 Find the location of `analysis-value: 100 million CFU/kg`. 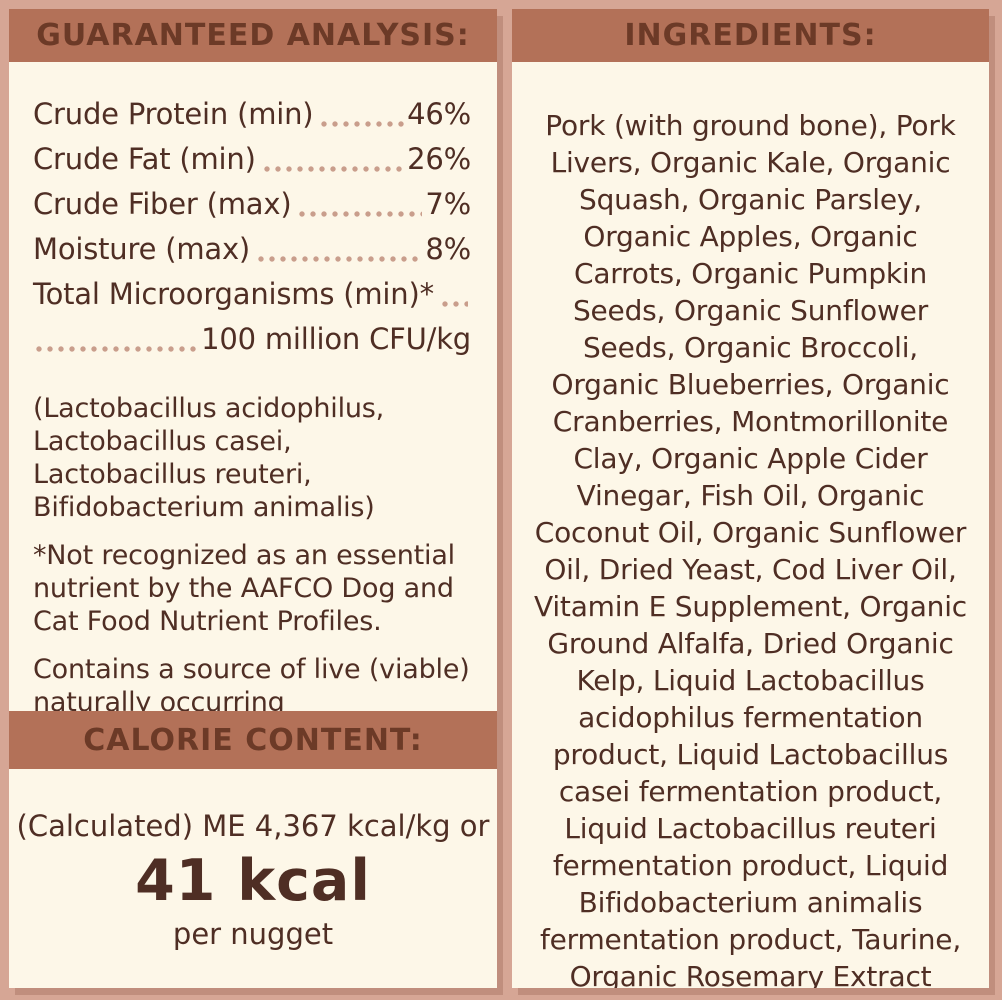

analysis-value: 100 million CFU/kg is located at coordinates (336, 339).